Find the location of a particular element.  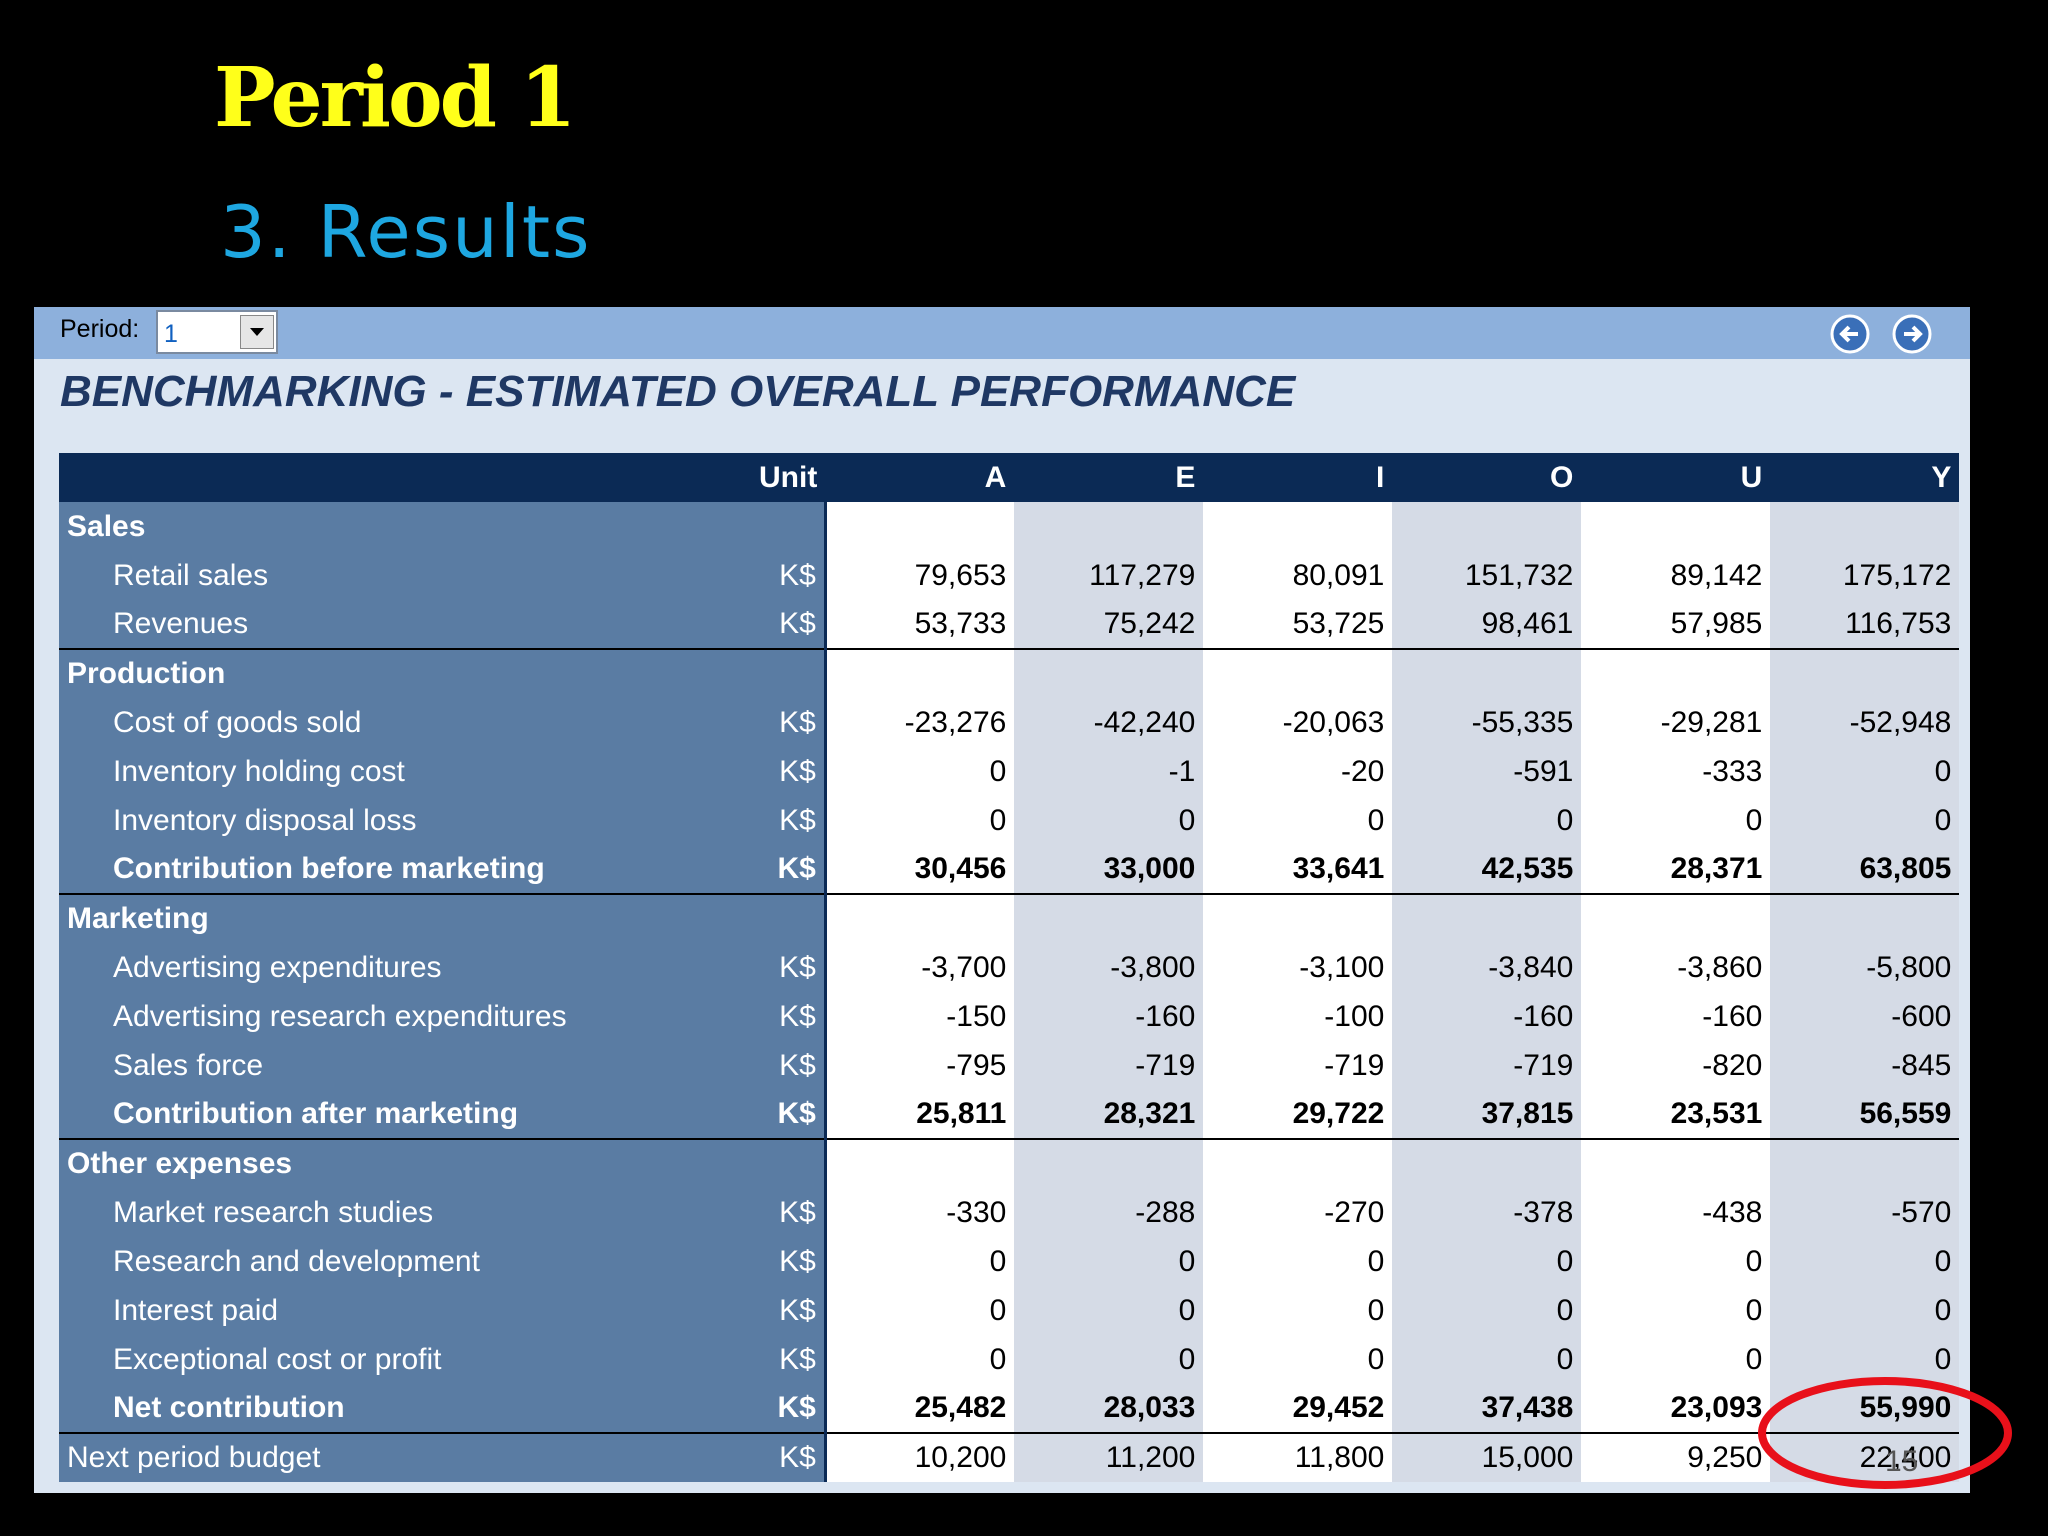

value-cell: -29,281 is located at coordinates (1676, 722).